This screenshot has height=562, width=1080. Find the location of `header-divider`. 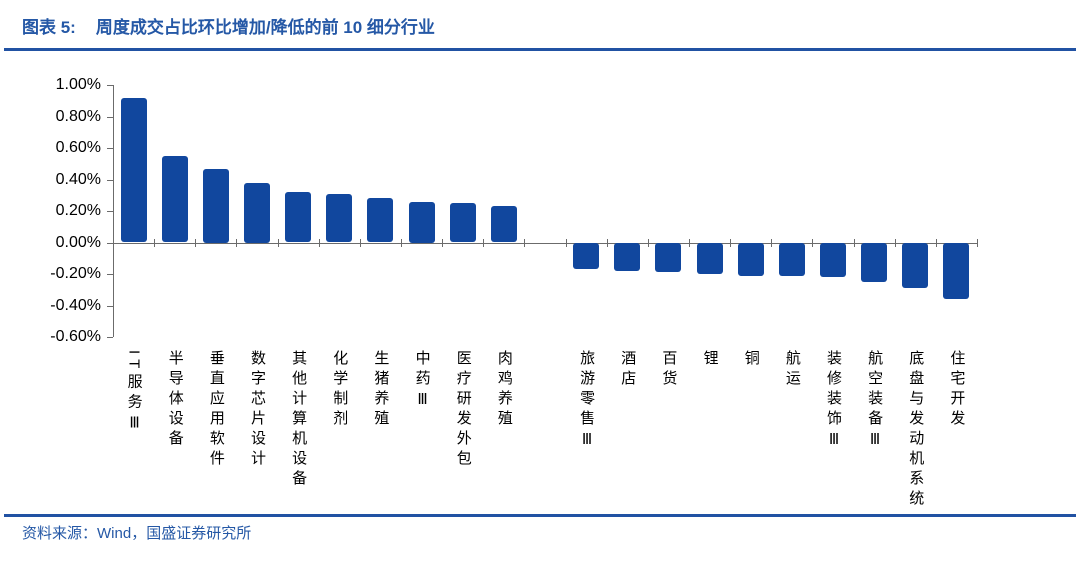

header-divider is located at coordinates (540, 49).